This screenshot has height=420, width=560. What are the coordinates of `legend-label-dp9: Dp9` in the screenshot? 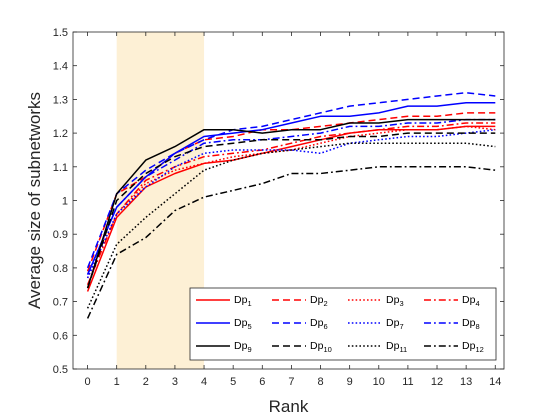 It's located at (243, 347).